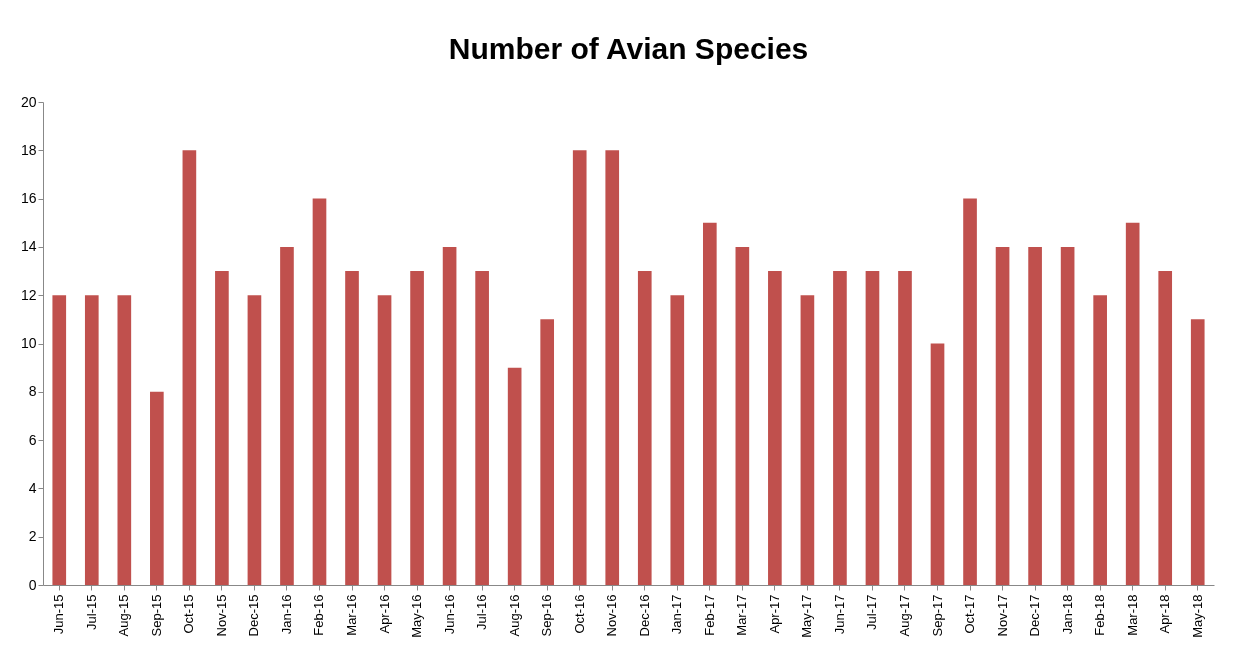 The image size is (1244, 648). Describe the element at coordinates (91, 612) in the screenshot. I see `x-tick-label: Jul-15` at that location.